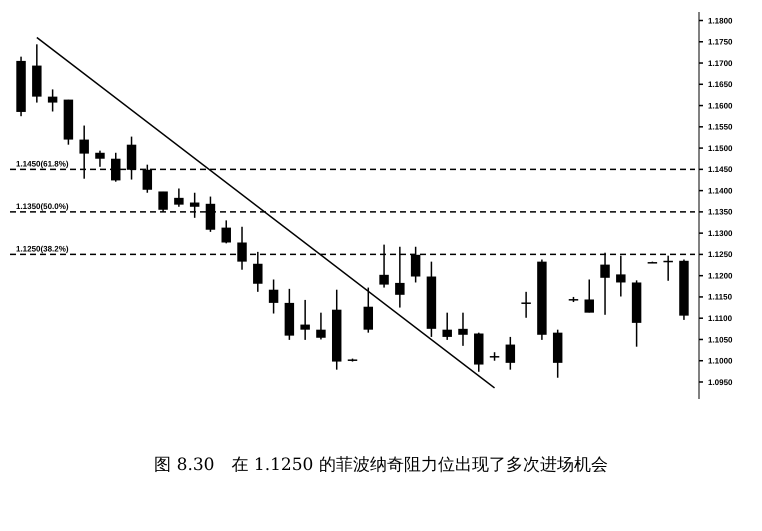 Image resolution: width=762 pixels, height=531 pixels. What do you see at coordinates (720, 297) in the screenshot?
I see `y-tick-label: 1.1150` at bounding box center [720, 297].